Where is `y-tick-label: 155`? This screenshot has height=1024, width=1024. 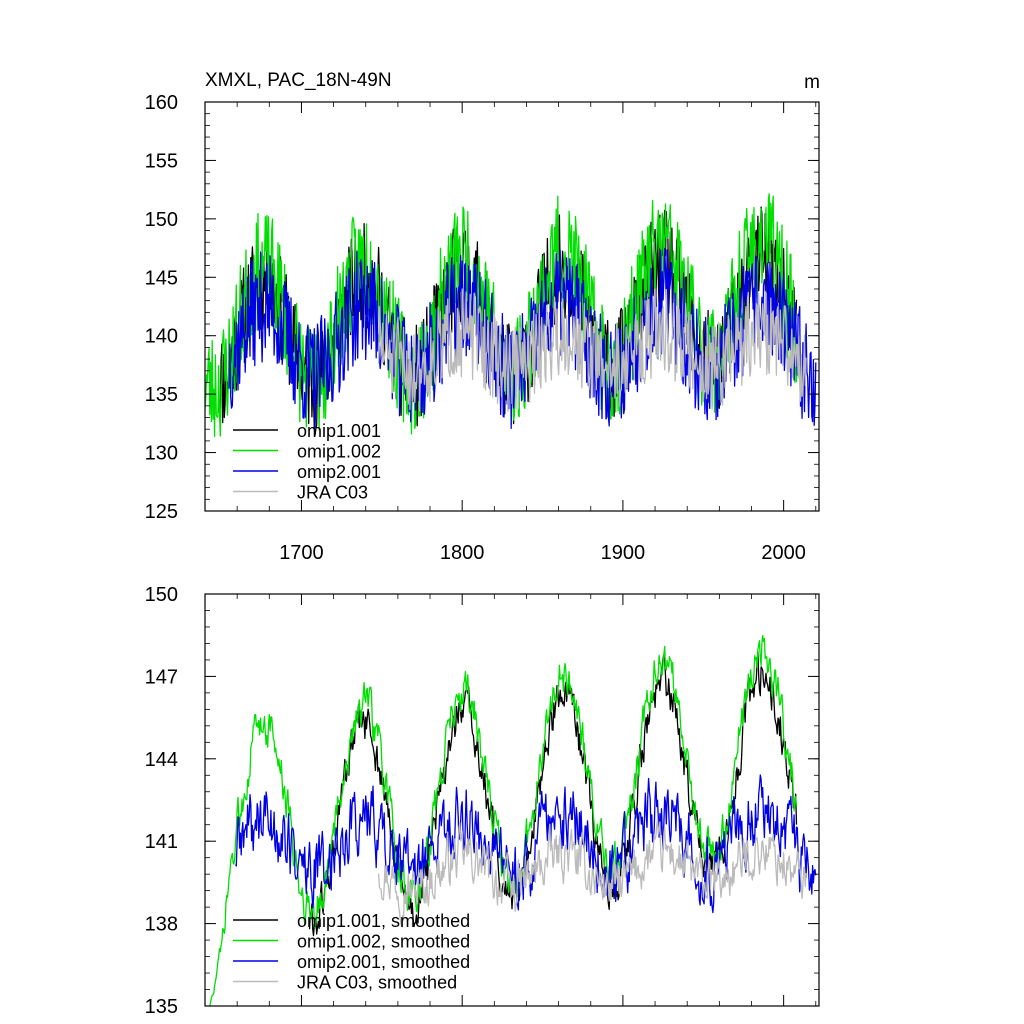 y-tick-label: 155 is located at coordinates (161, 161).